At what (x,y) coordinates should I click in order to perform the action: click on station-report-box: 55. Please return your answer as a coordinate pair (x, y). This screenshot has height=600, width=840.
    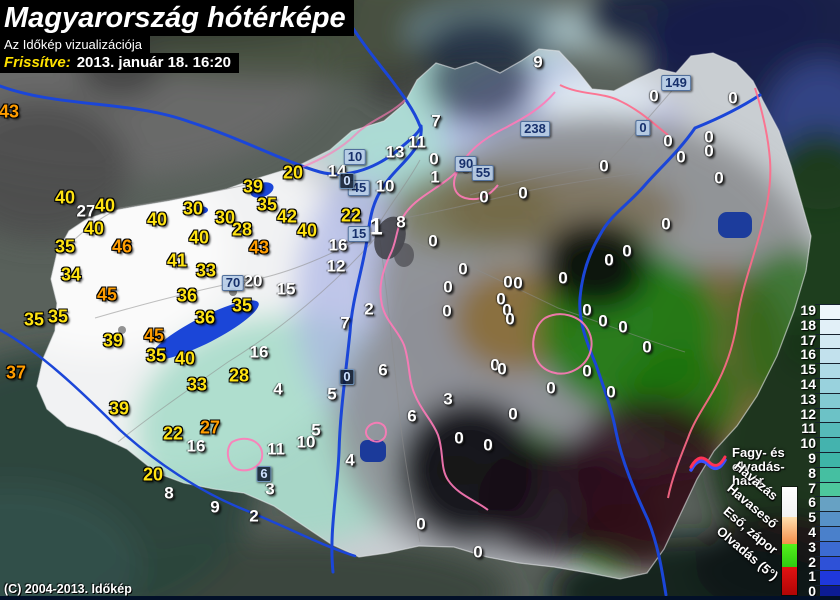
    Looking at the image, I should click on (483, 173).